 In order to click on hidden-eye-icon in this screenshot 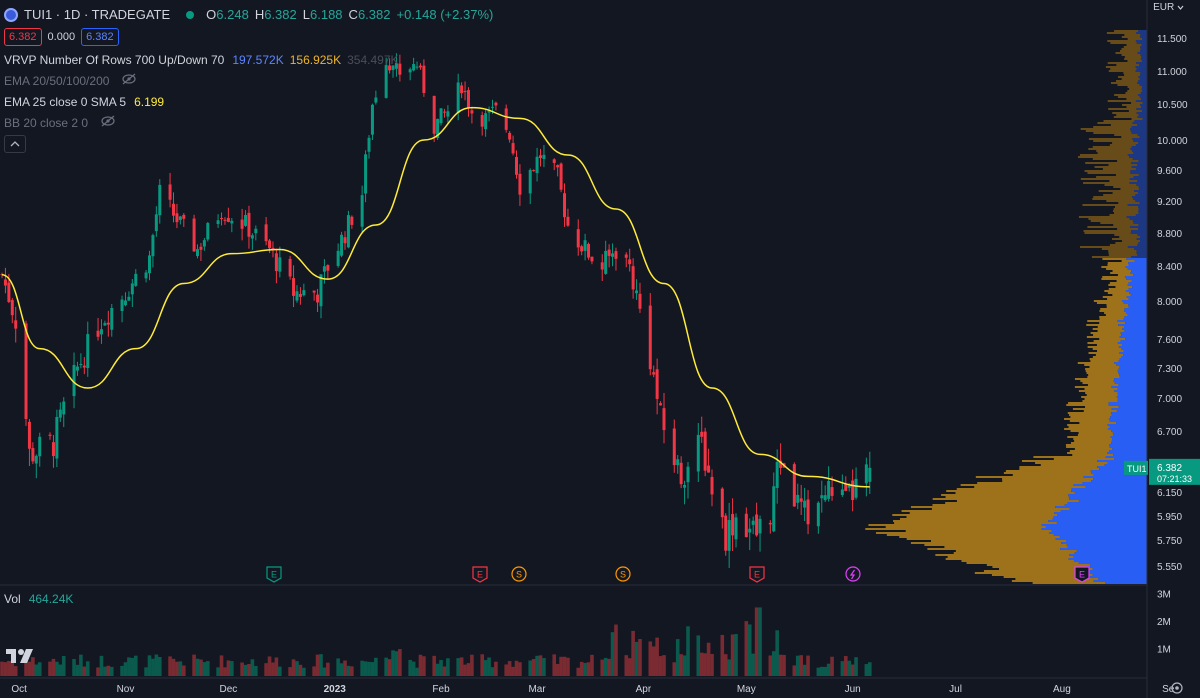, I will do `click(129, 80)`.